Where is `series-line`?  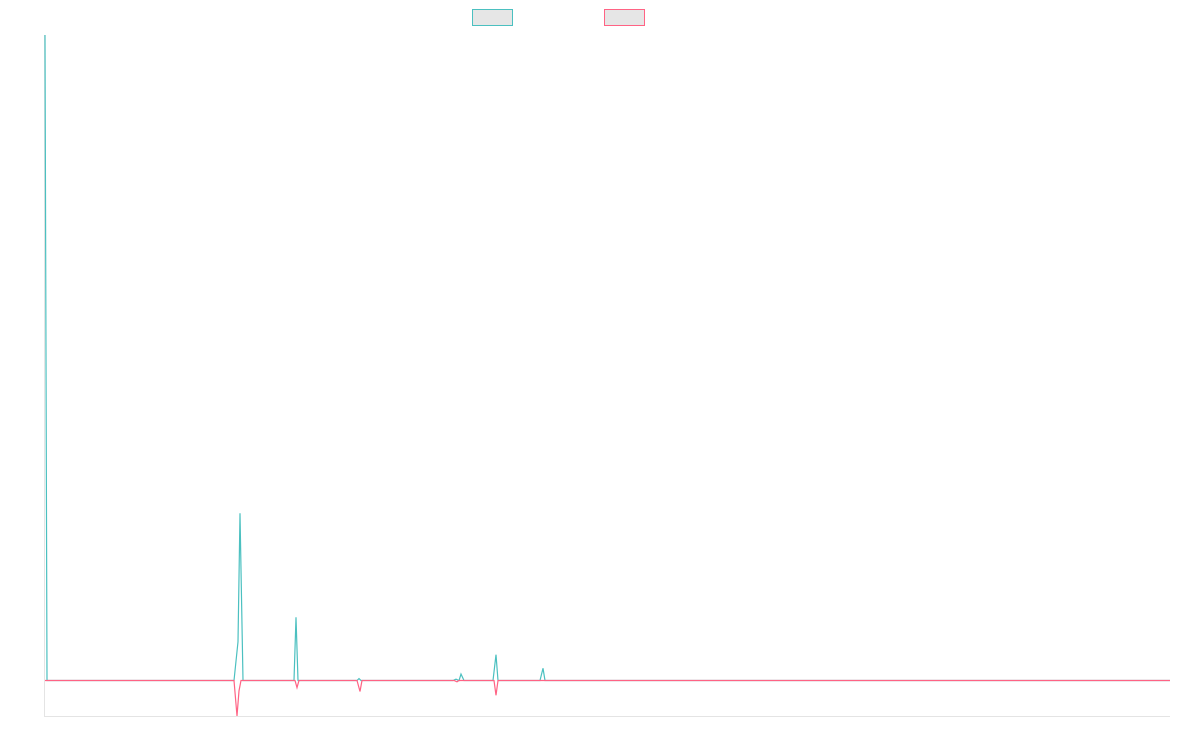
series-line is located at coordinates (607, 698).